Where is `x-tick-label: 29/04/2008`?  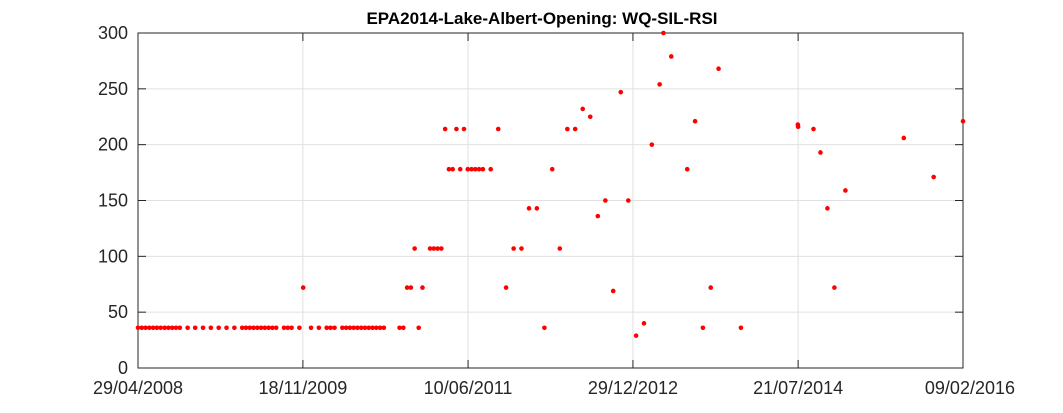
x-tick-label: 29/04/2008 is located at coordinates (138, 388).